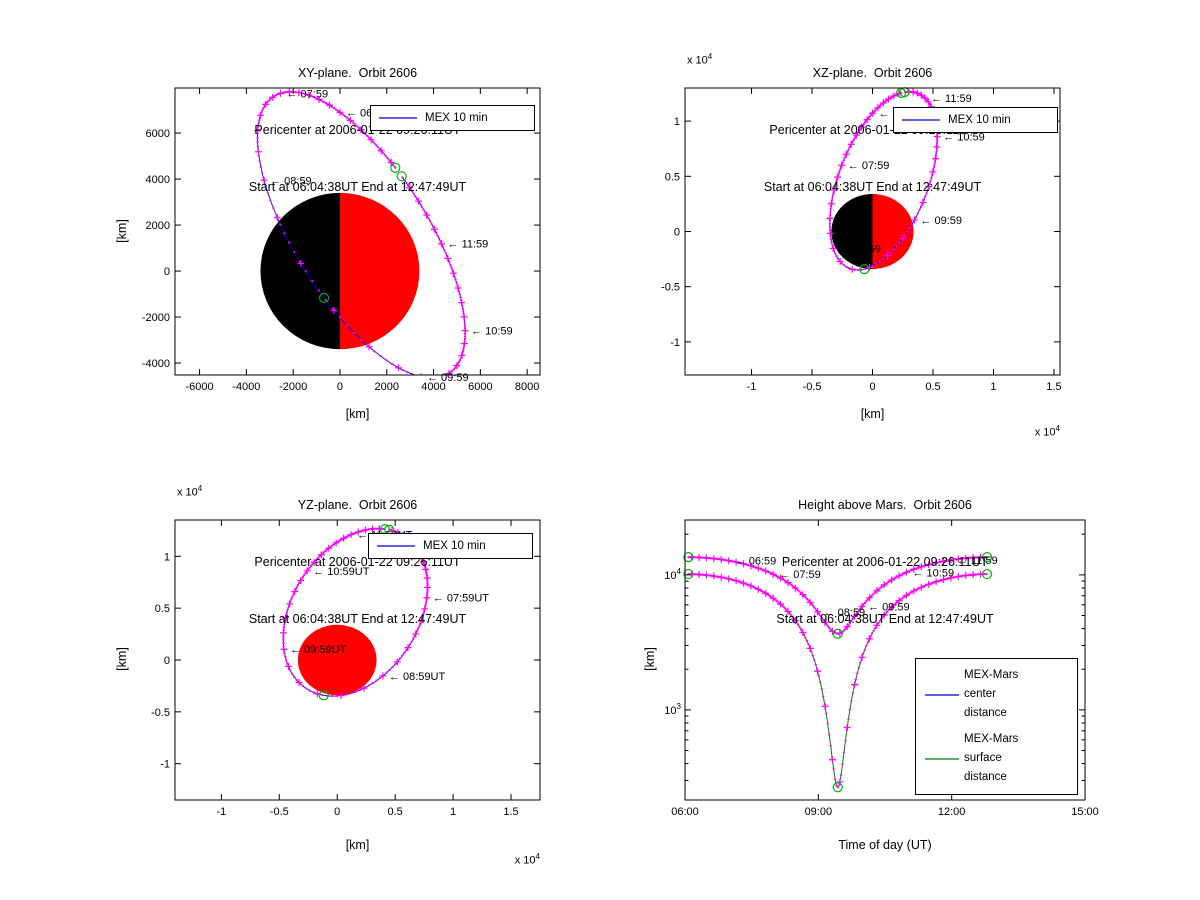 The width and height of the screenshot is (1200, 900). What do you see at coordinates (396, 546) in the screenshot?
I see `legend-line-icon` at bounding box center [396, 546].